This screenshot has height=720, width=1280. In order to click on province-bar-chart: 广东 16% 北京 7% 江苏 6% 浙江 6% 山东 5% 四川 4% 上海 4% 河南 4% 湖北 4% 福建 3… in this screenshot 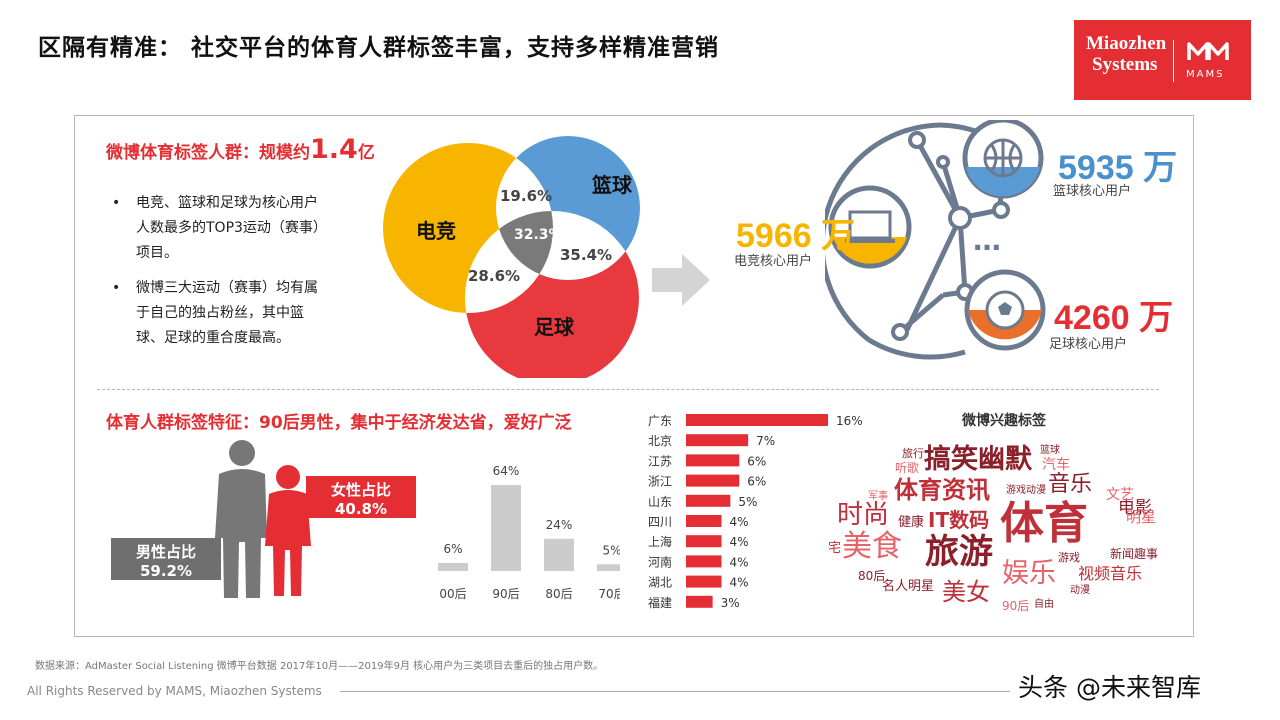, I will do `click(755, 512)`.